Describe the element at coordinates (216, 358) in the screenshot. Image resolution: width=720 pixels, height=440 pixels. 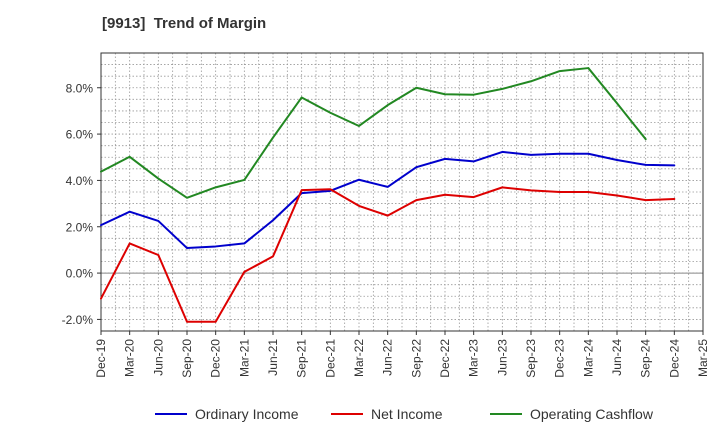
I see `x-tick-label: Dec-20` at that location.